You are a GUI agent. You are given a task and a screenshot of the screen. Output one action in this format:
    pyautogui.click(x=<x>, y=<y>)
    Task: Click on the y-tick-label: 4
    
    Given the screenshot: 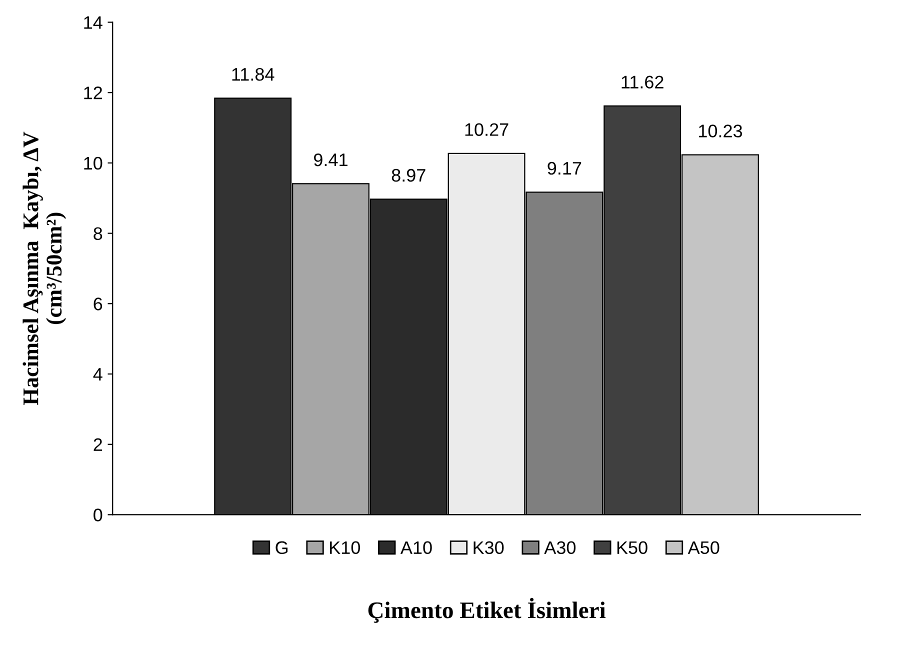 What is the action you would take?
    pyautogui.click(x=97, y=374)
    